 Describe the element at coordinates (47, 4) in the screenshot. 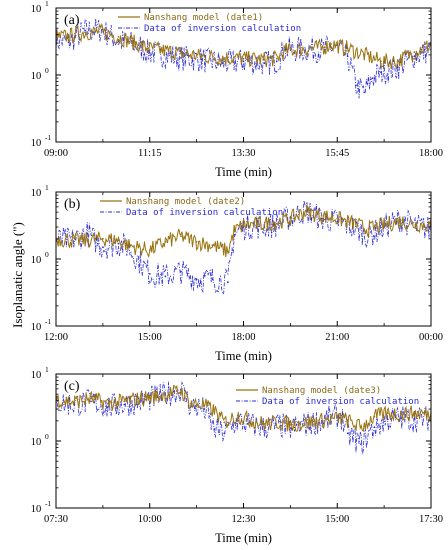

I see `y-tick-exponent: 1` at that location.